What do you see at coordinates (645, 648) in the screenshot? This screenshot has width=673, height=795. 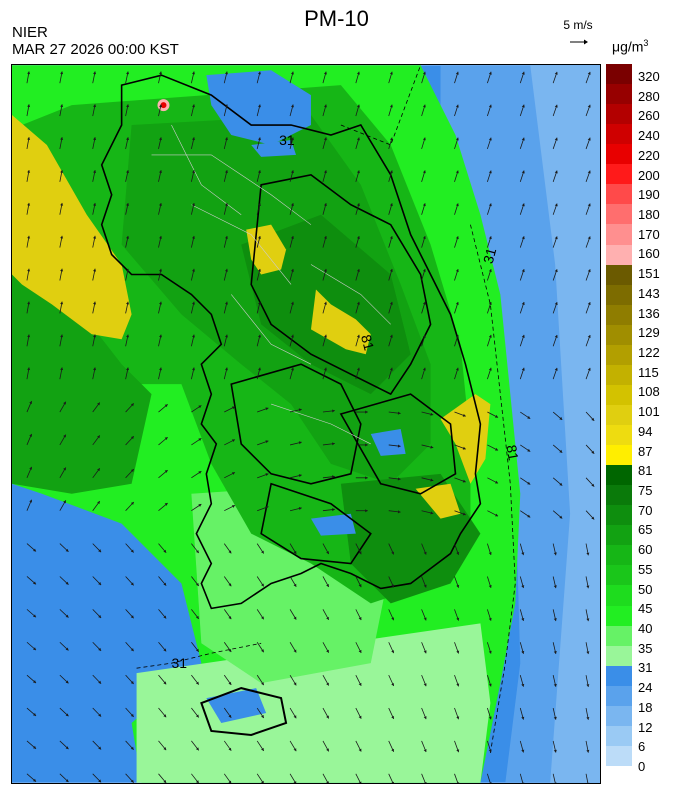 I see `legend-tick-label: 35` at bounding box center [645, 648].